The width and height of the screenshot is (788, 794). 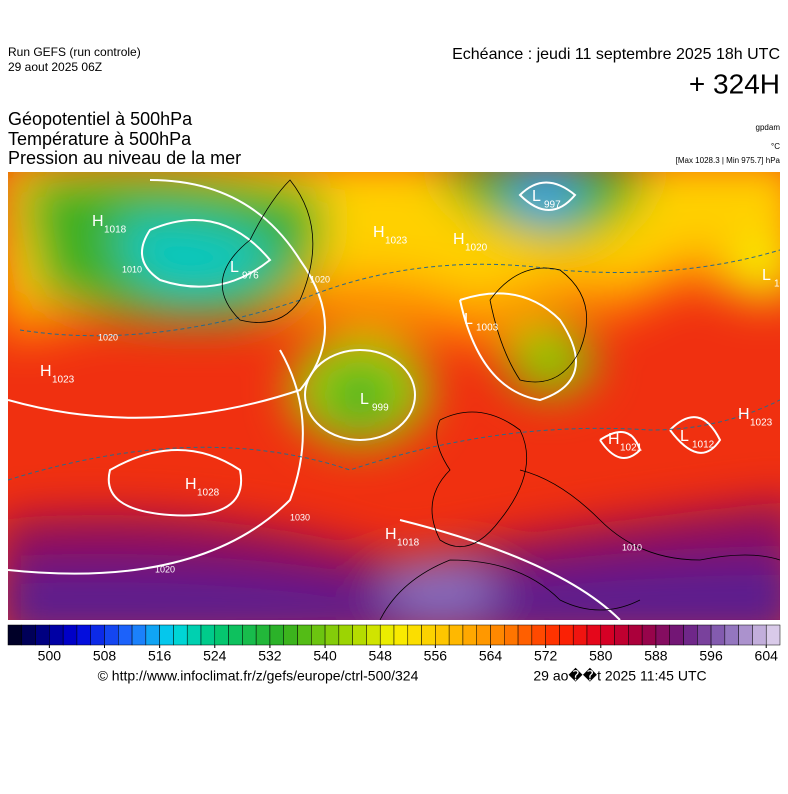 I want to click on center-pressure: 1012, so click(x=703, y=445).